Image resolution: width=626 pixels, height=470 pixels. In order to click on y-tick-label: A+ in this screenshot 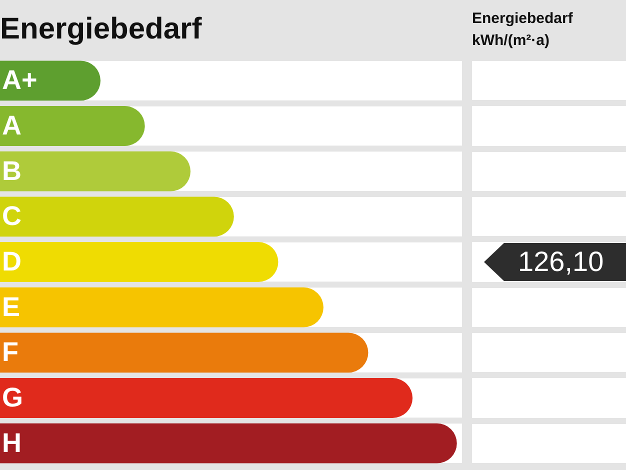, I will do `click(20, 80)`.